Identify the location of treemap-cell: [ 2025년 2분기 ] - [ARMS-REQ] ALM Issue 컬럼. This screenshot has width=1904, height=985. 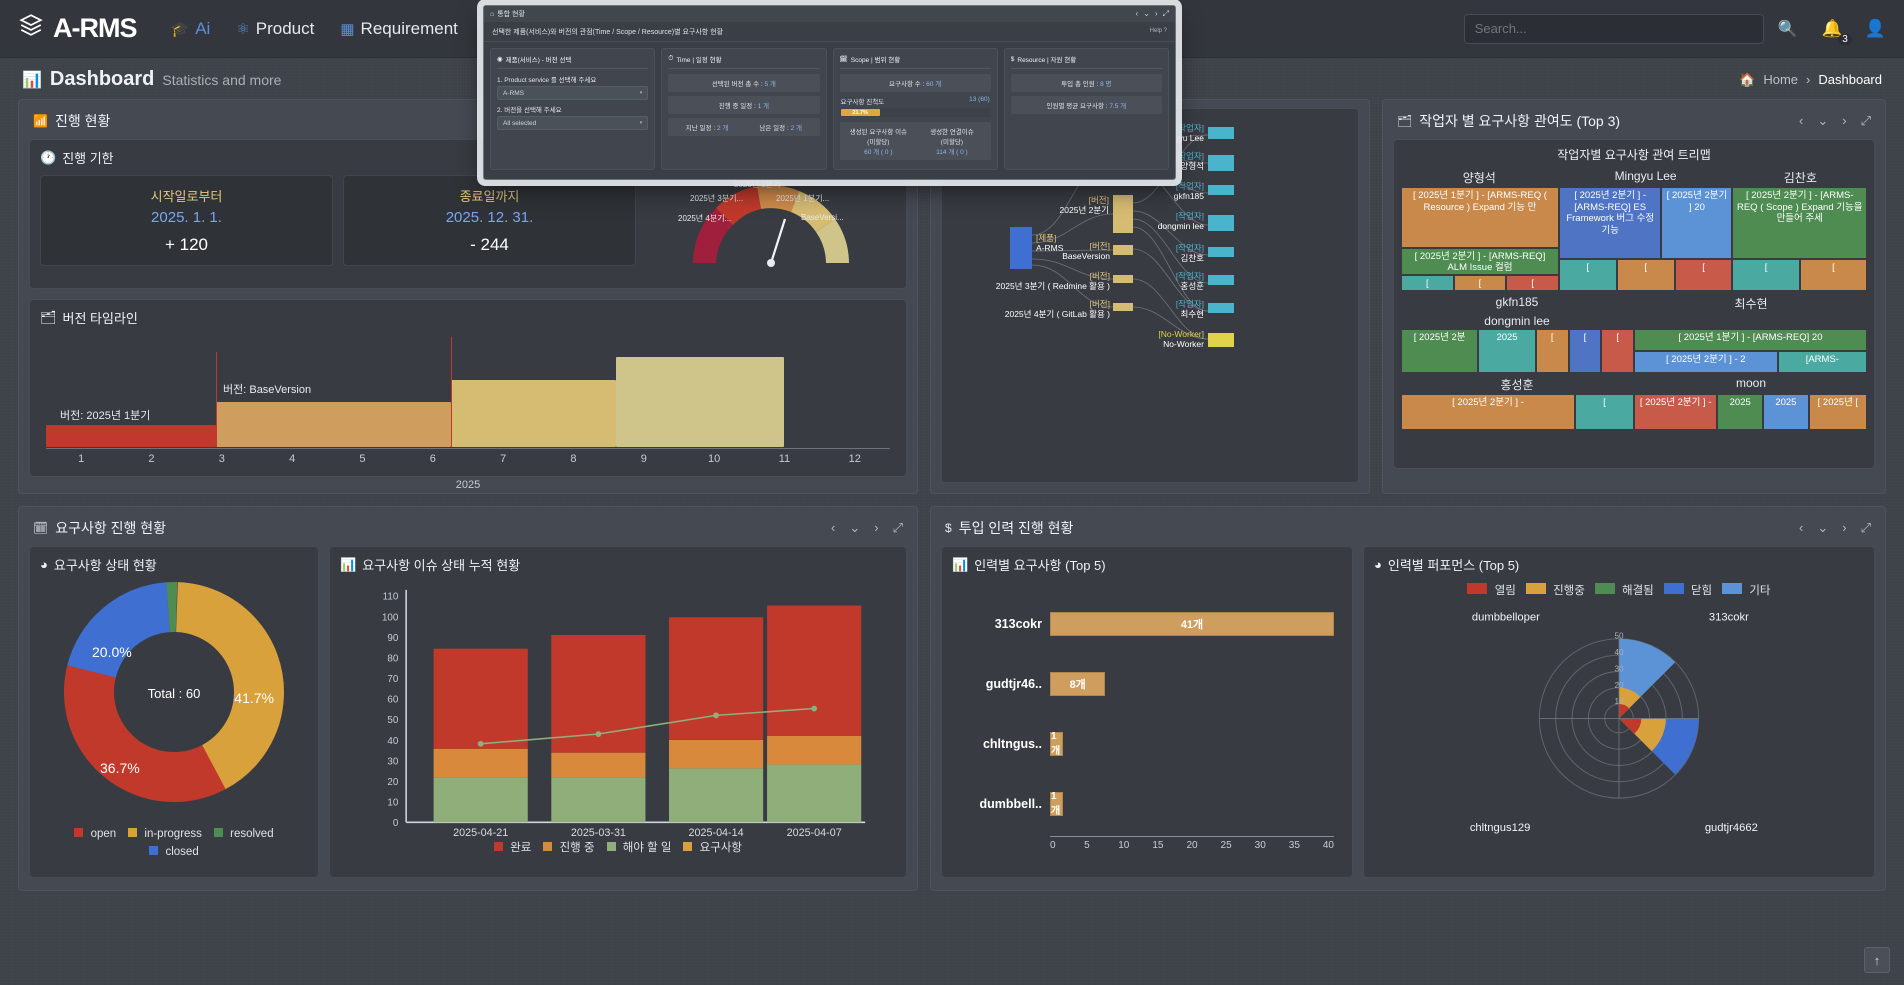
(1480, 261).